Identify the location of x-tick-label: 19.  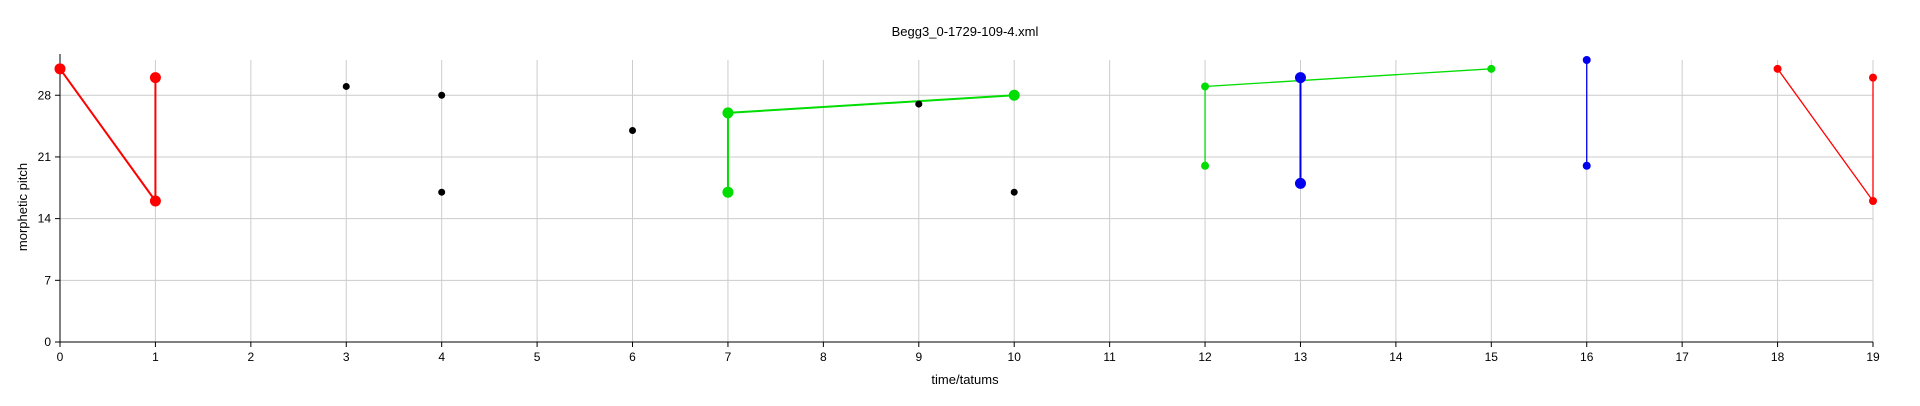
(1873, 357).